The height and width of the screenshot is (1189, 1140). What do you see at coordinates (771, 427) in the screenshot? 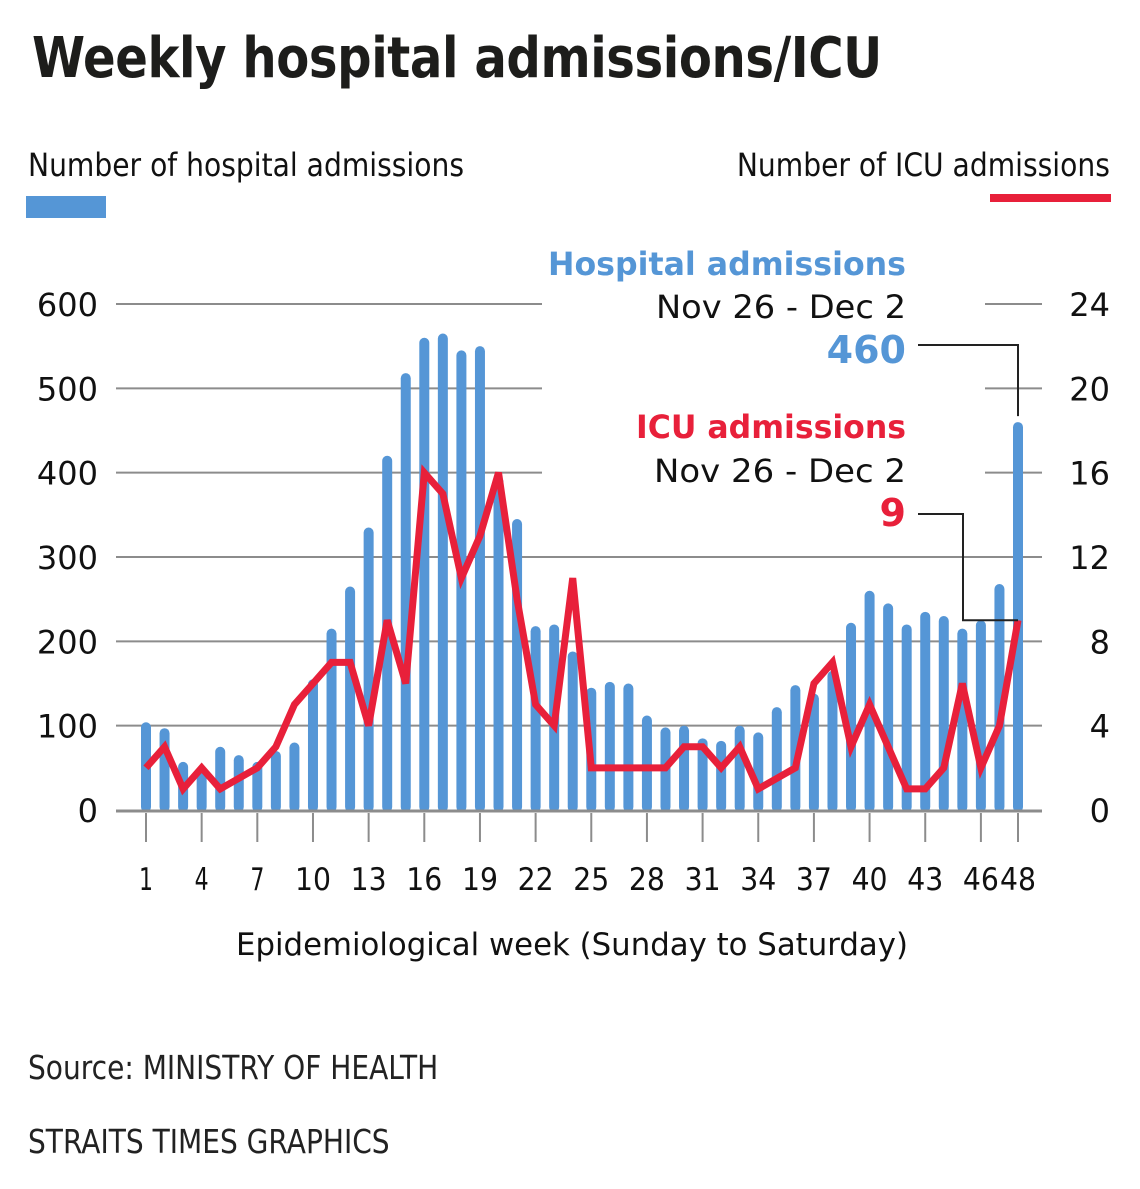
I see `annotation-icu-label: ICU admissions` at bounding box center [771, 427].